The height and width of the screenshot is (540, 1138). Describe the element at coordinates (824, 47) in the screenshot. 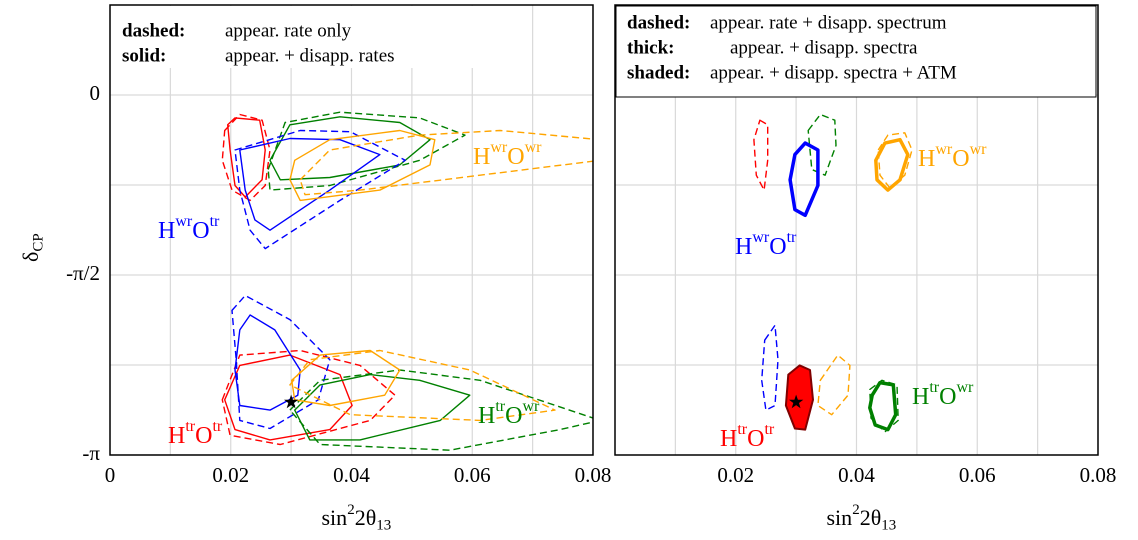

I see `legend-text: appear. + disapp. spectra` at that location.